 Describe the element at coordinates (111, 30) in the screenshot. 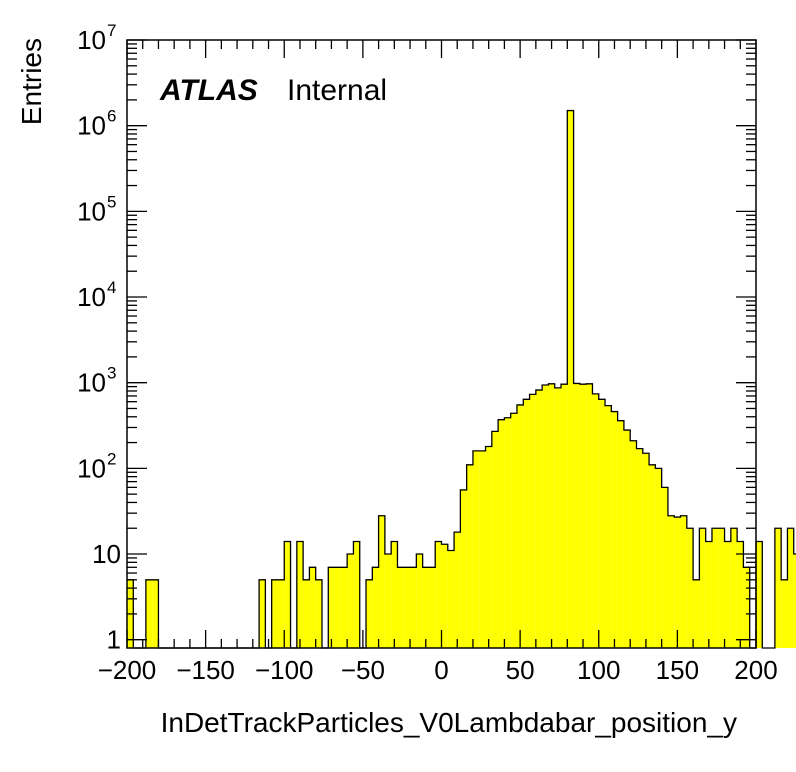

I see `y-tick-exponent: 7` at that location.